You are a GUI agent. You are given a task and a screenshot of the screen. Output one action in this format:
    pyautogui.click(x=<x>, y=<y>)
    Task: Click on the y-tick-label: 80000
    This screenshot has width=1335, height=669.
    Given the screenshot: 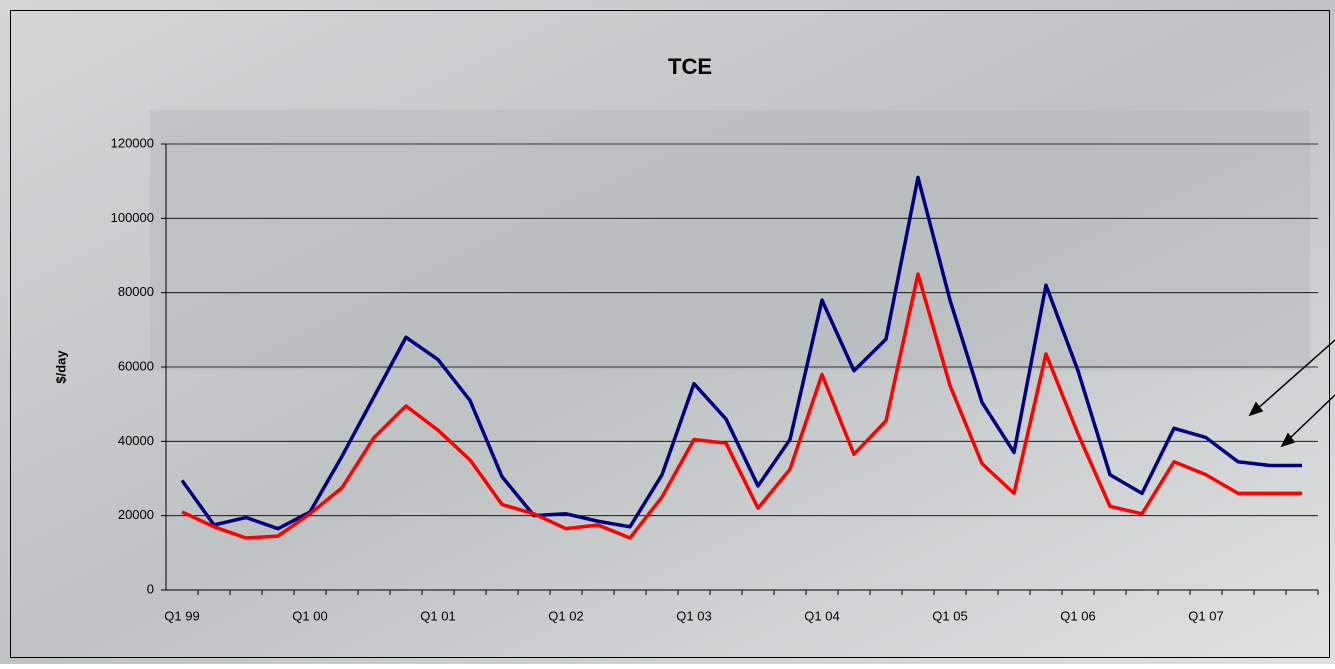 What is the action you would take?
    pyautogui.click(x=136, y=291)
    